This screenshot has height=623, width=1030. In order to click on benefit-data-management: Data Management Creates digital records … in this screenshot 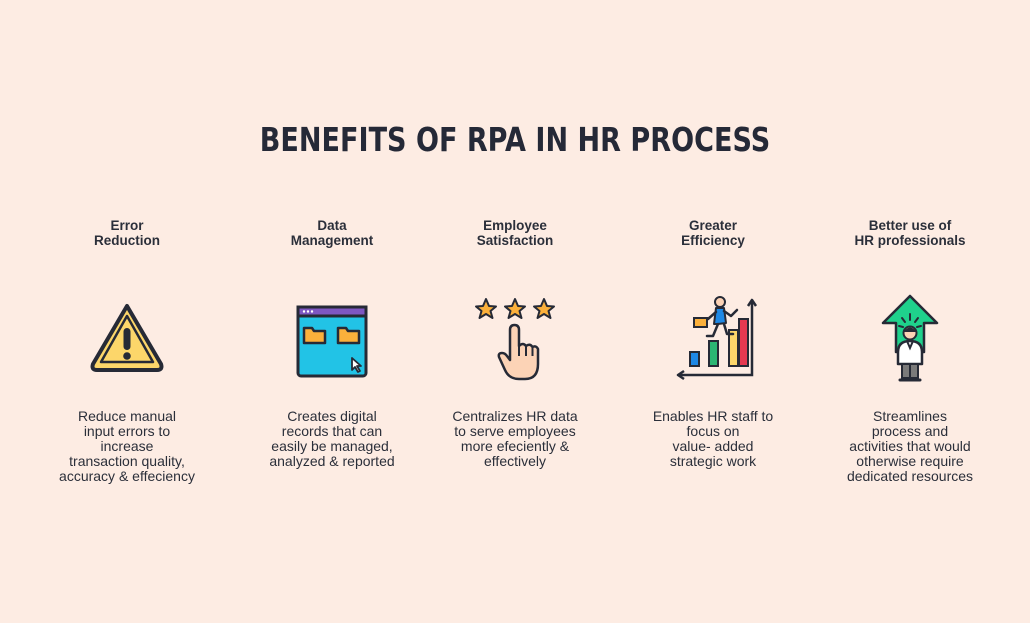, I will do `click(332, 343)`.